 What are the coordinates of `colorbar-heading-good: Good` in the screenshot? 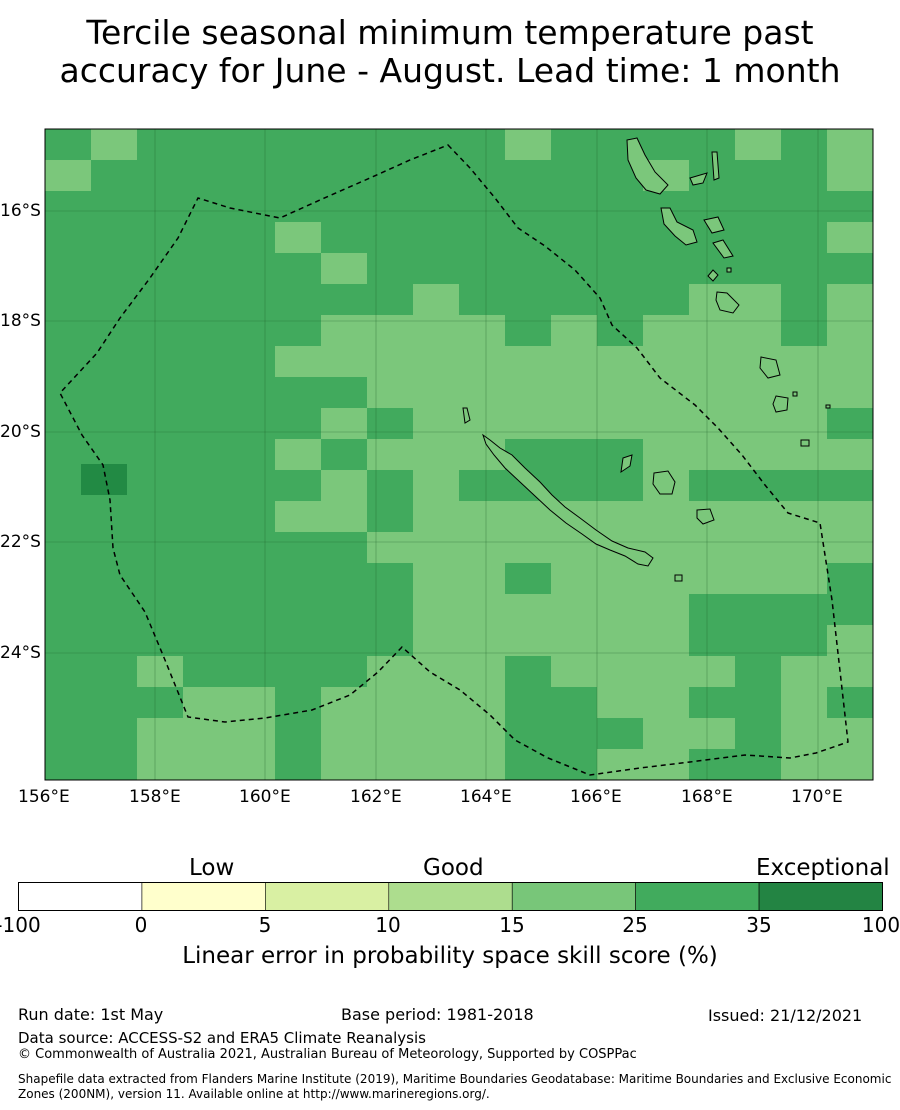 It's located at (453, 868).